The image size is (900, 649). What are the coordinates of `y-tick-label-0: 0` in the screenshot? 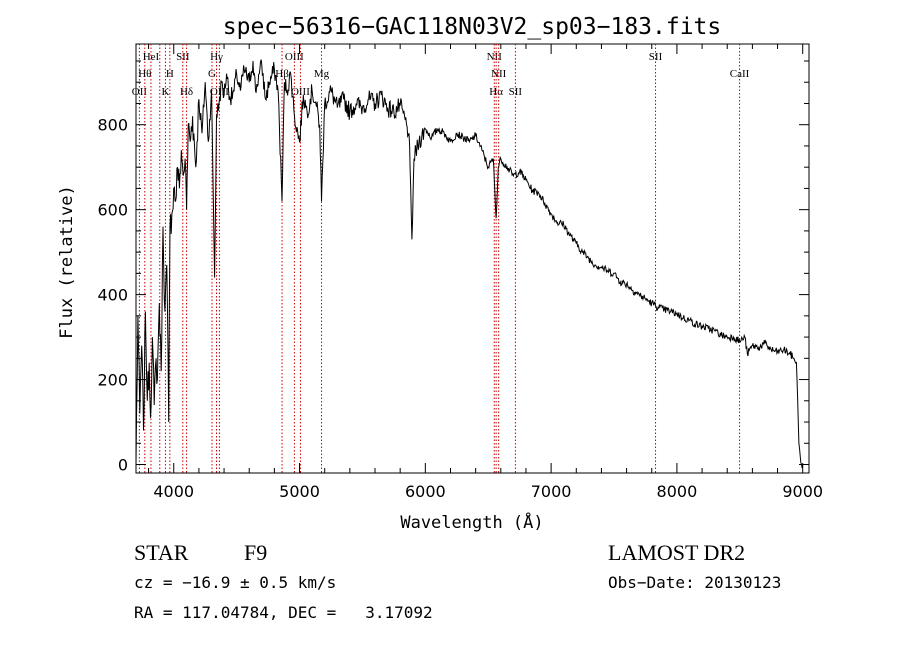 It's located at (123, 465).